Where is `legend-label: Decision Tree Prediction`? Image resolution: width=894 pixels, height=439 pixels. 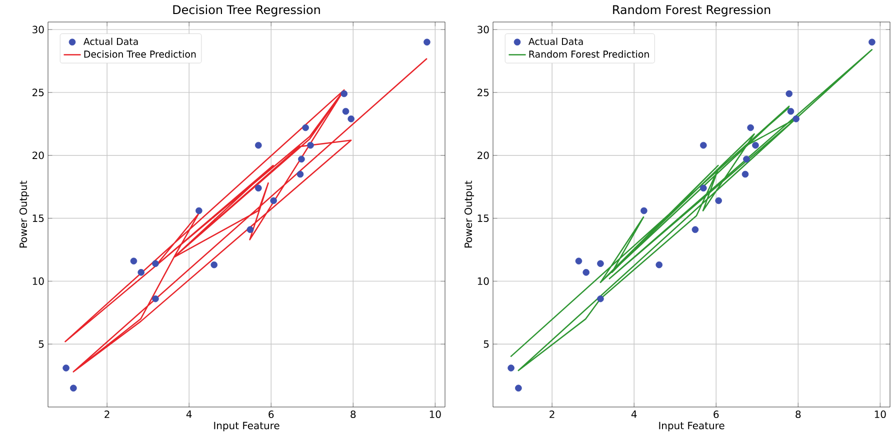
legend-label: Decision Tree Prediction is located at coordinates (140, 54).